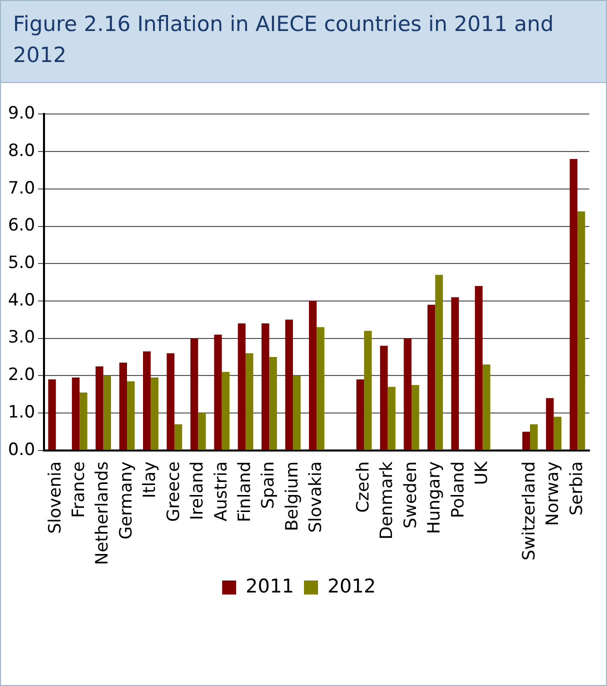 Image resolution: width=607 pixels, height=686 pixels. What do you see at coordinates (22, 338) in the screenshot?
I see `y-tick-label: 3.0` at bounding box center [22, 338].